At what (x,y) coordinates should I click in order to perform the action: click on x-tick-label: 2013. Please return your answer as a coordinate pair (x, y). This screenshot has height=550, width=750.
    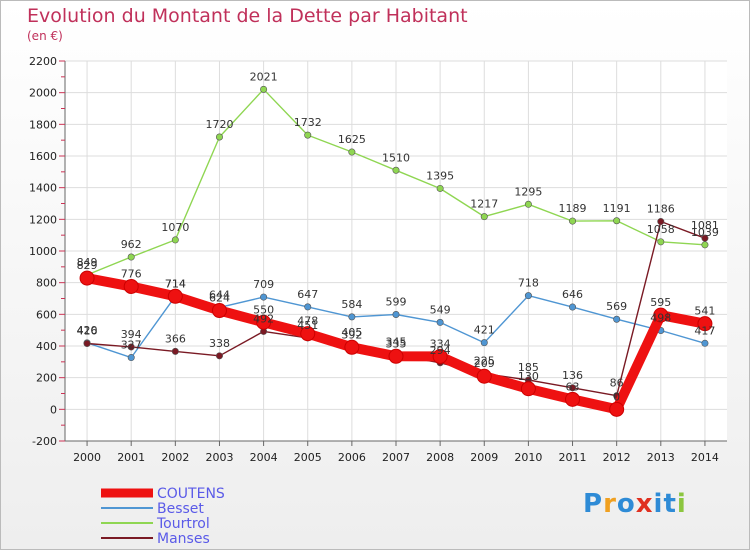
    Looking at the image, I should click on (661, 457).